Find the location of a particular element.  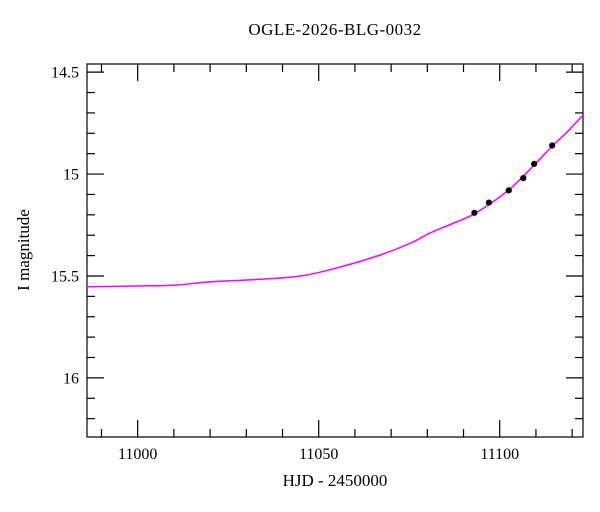

x-axis-label: HJD - 2450000 is located at coordinates (335, 480).